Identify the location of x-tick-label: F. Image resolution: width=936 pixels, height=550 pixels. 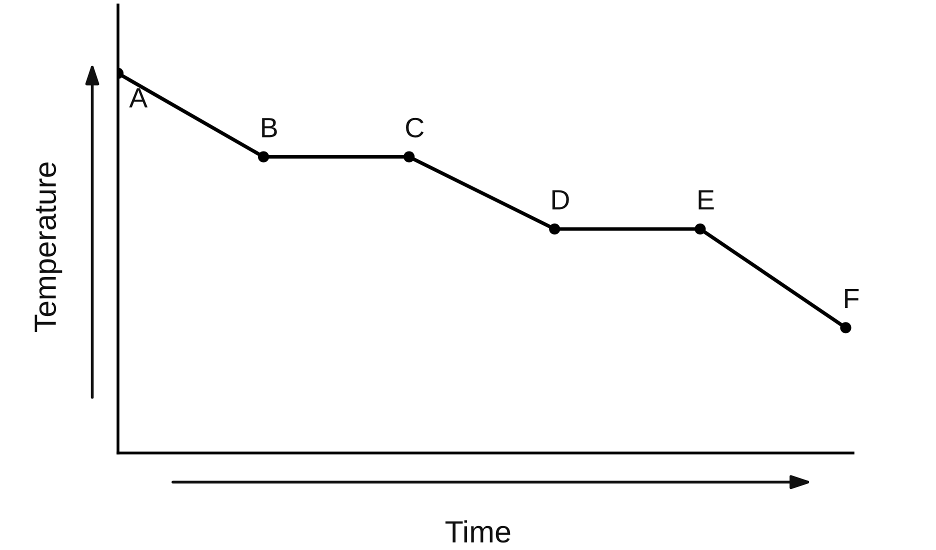
(852, 298).